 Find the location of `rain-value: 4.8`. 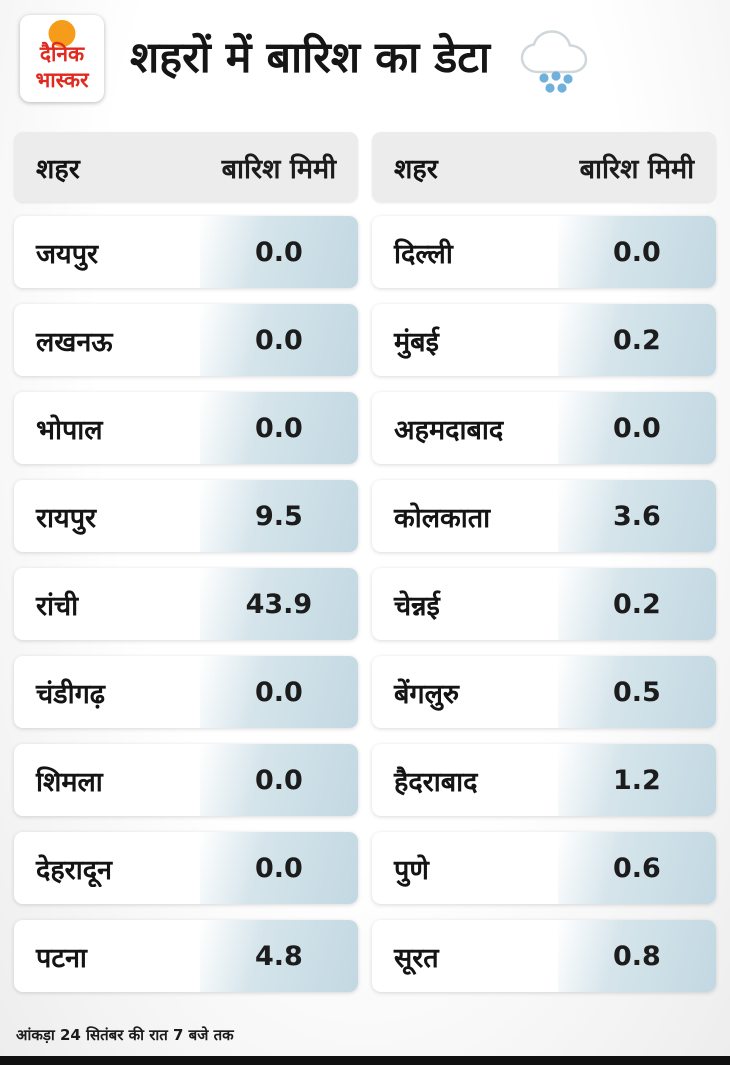

rain-value: 4.8 is located at coordinates (278, 956).